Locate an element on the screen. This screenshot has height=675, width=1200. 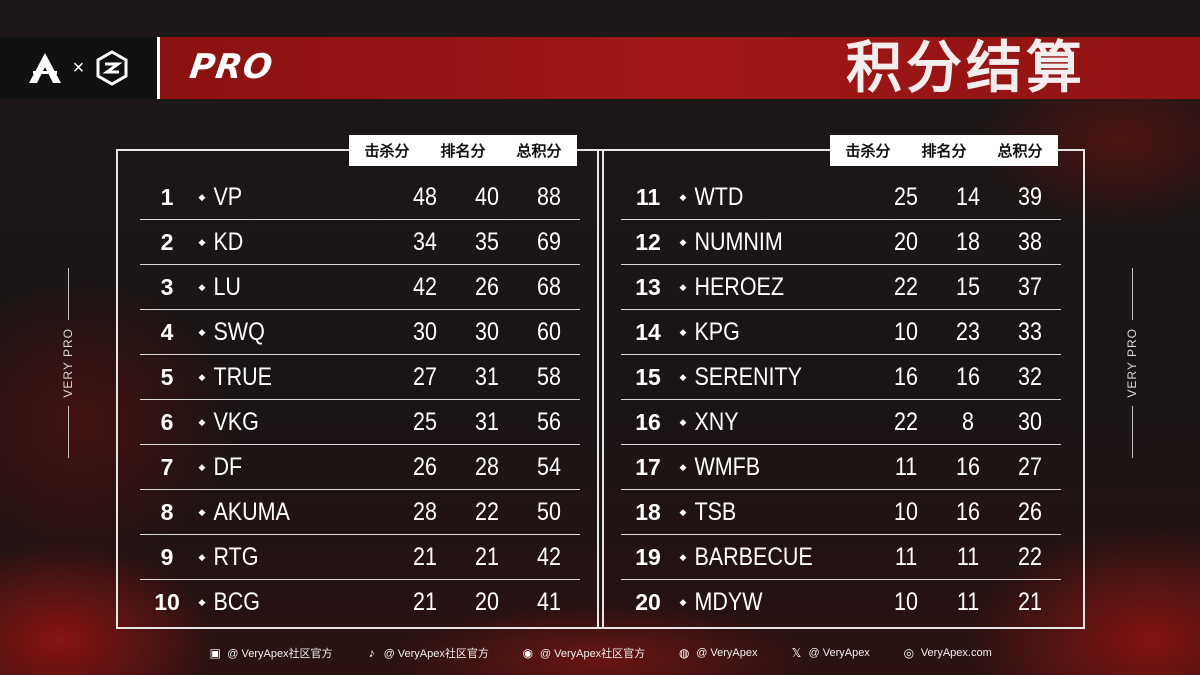
footer-link-text: @ VeryApex is located at coordinates (839, 653).